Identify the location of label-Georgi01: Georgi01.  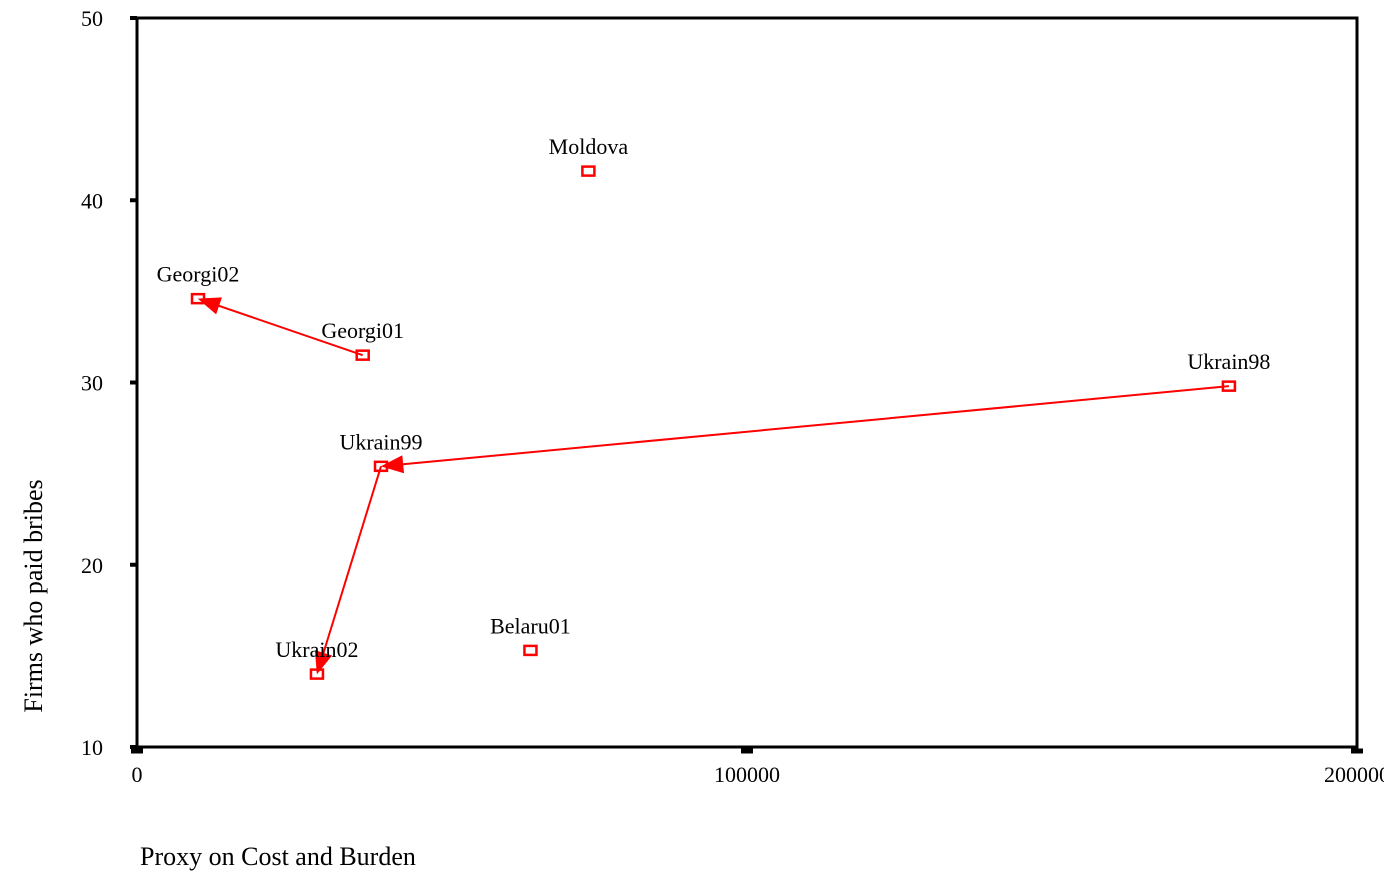
(362, 330).